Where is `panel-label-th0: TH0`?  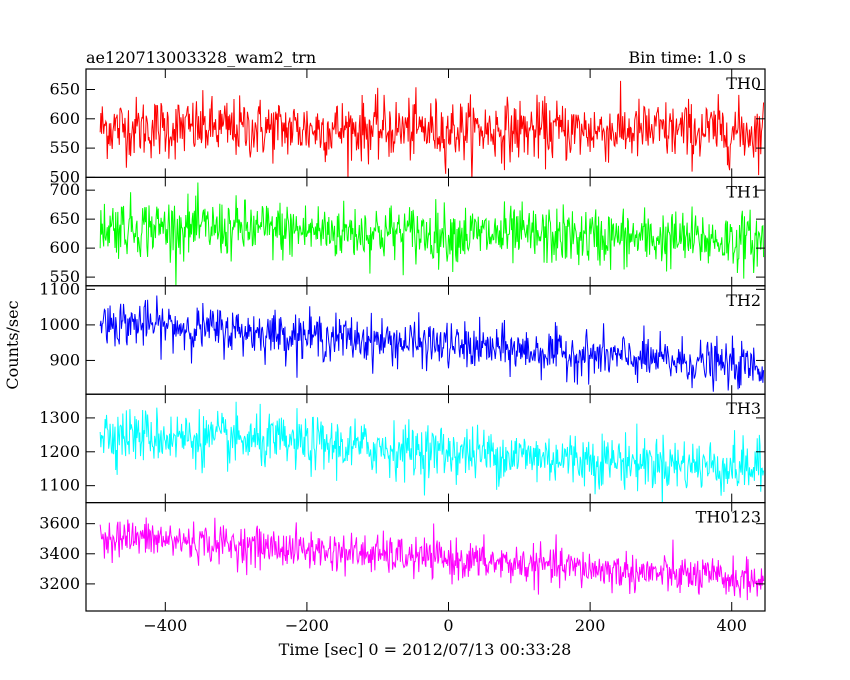
panel-label-th0: TH0 is located at coordinates (743, 83).